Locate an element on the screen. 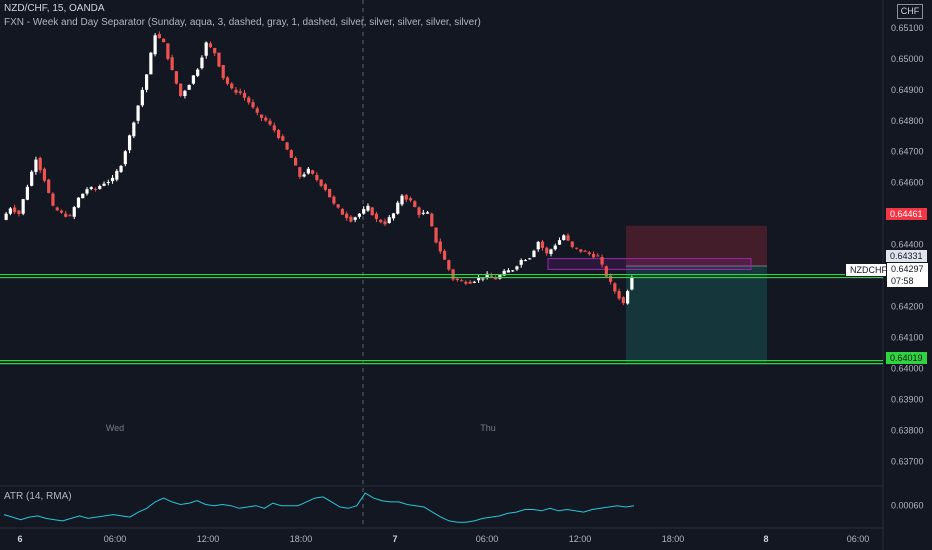 Image resolution: width=932 pixels, height=550 pixels. last-price-tag: 0.64297 07:58 is located at coordinates (907, 275).